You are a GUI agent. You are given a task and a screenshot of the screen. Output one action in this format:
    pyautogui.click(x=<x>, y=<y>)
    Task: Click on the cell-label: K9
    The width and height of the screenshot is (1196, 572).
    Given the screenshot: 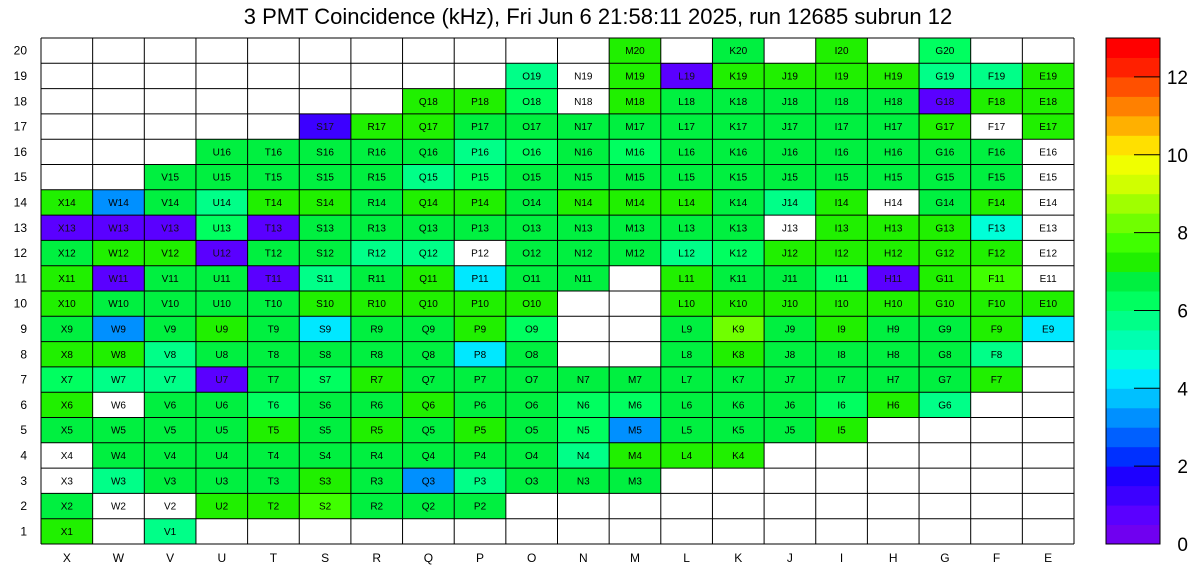 What is the action you would take?
    pyautogui.click(x=738, y=329)
    